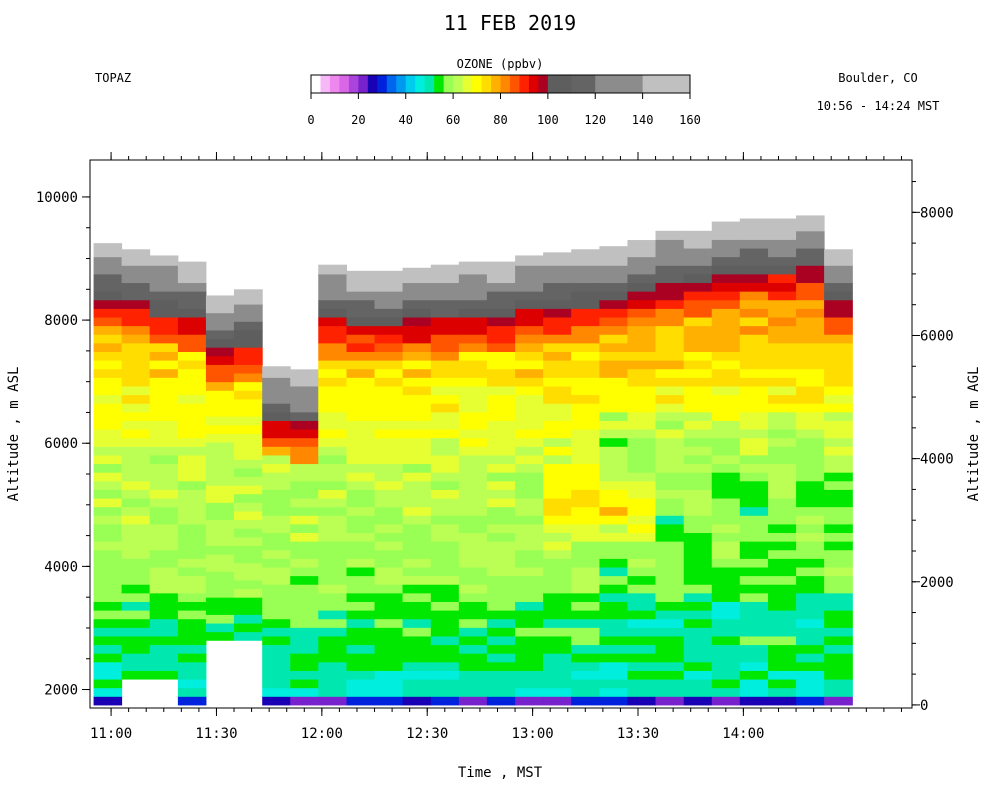 This screenshot has width=1000, height=800. Describe the element at coordinates (310, 120) in the screenshot. I see `colorbar-tick-label: 0` at that location.